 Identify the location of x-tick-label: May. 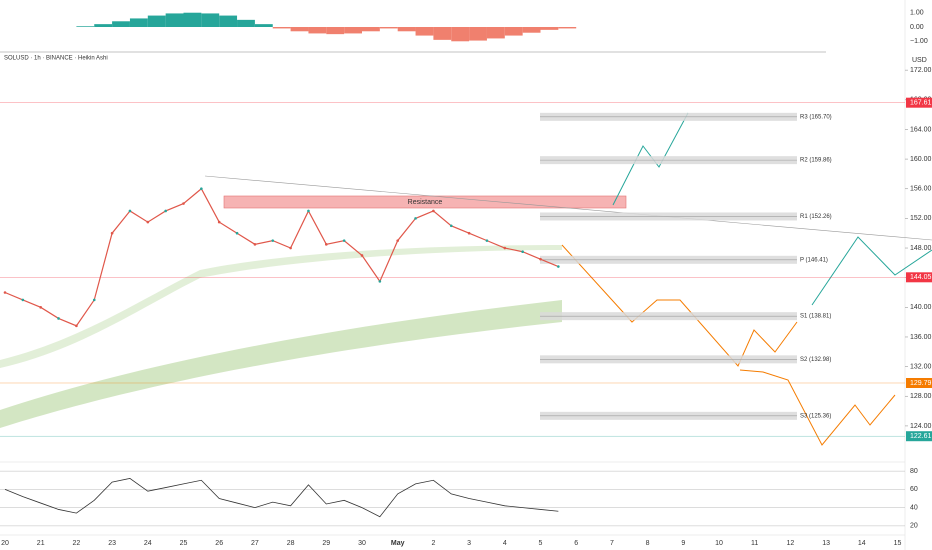
(398, 543).